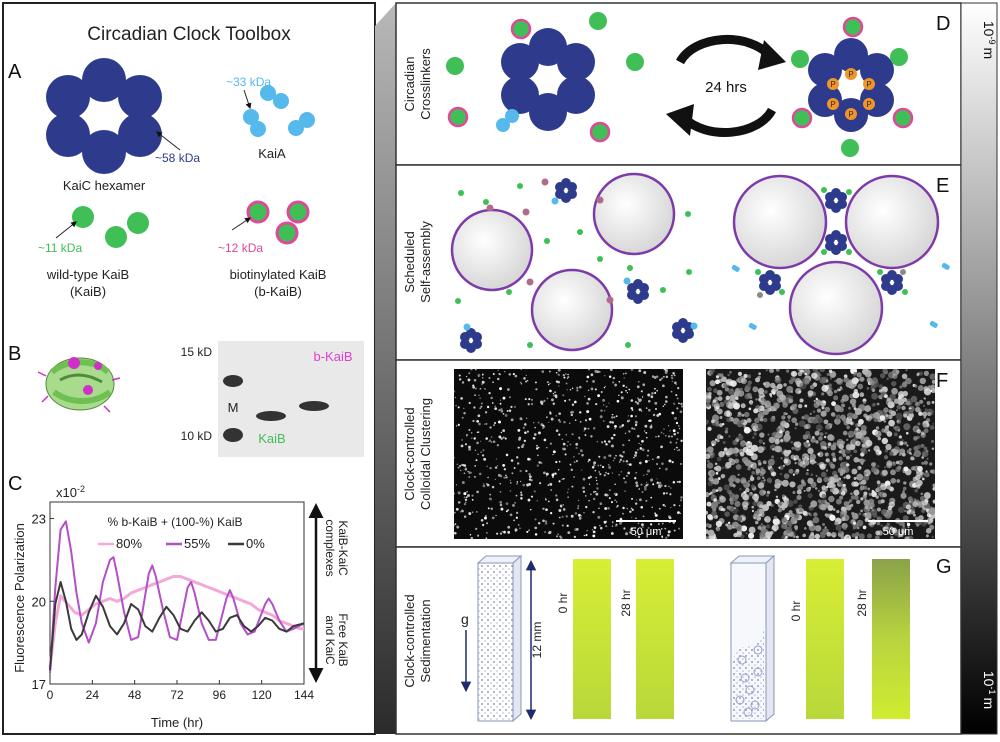  What do you see at coordinates (942, 186) in the screenshot?
I see `panel-e-letter: E` at bounding box center [942, 186].